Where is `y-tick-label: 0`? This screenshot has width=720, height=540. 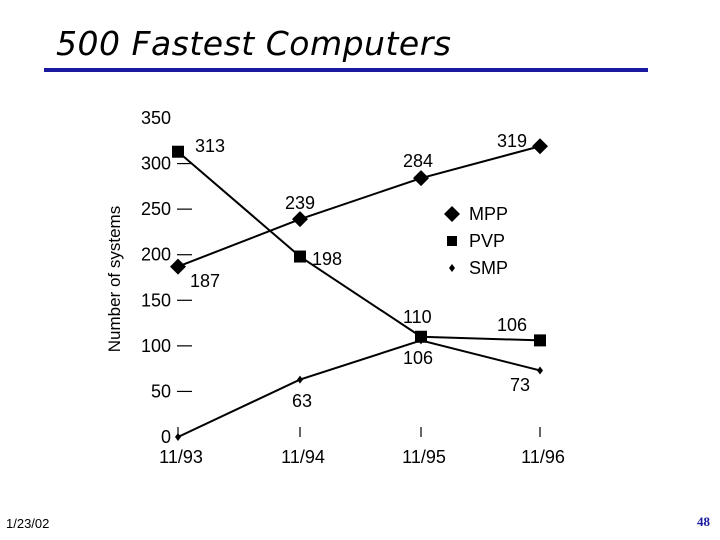
y-tick-label: 0 is located at coordinates (166, 437).